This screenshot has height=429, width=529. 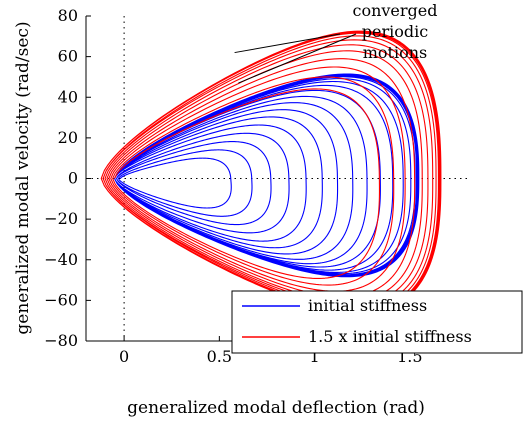 What do you see at coordinates (395, 52) in the screenshot?
I see `annotation-line-3: motions` at bounding box center [395, 52].